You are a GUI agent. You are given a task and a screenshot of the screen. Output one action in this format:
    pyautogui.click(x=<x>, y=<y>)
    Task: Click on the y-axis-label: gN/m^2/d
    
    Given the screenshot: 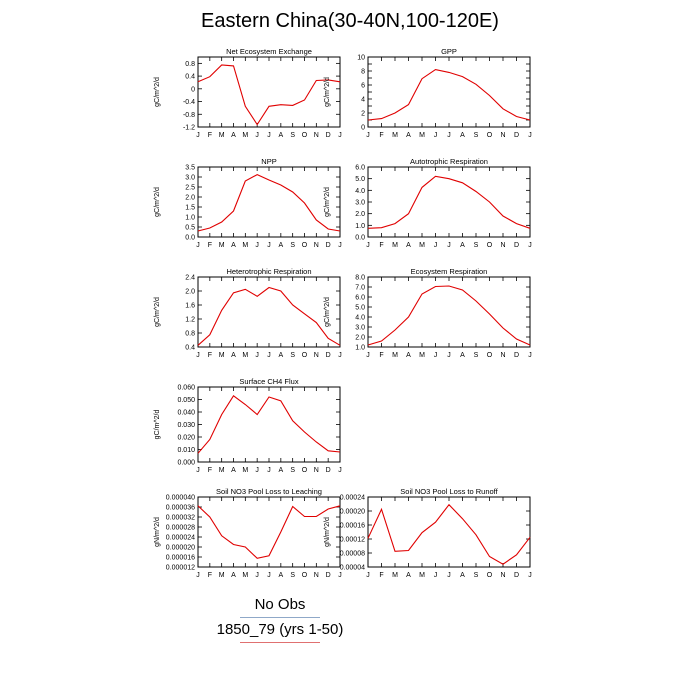 What is the action you would take?
    pyautogui.click(x=157, y=532)
    